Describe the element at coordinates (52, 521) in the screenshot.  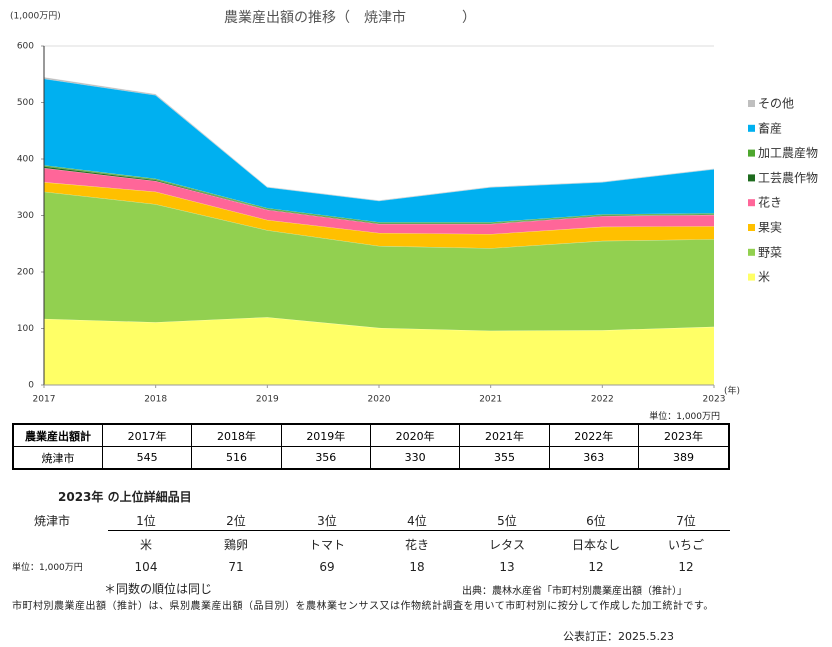
I see `ranking-row-label: 焼津市` at that location.